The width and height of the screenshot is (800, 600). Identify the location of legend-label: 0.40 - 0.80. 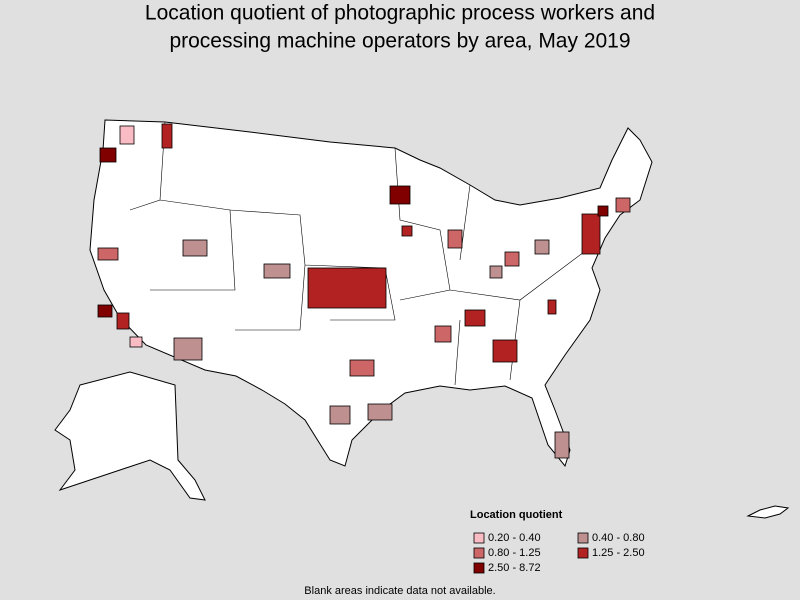
(618, 538).